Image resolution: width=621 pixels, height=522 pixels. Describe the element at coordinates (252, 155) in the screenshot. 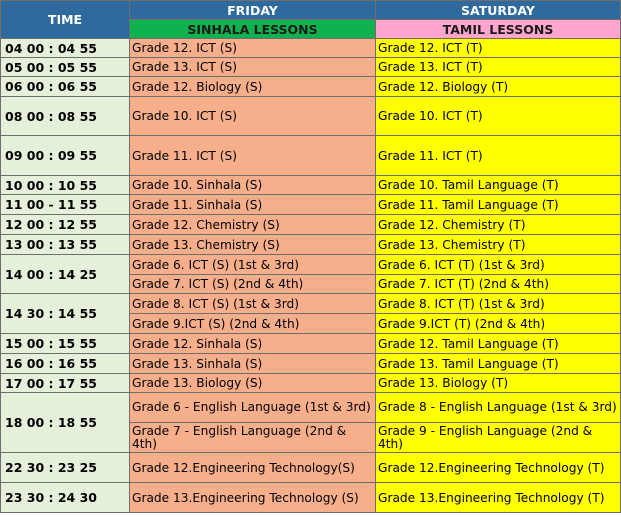

I see `friday-lesson-cell: Grade 11. ICT (S)` at that location.